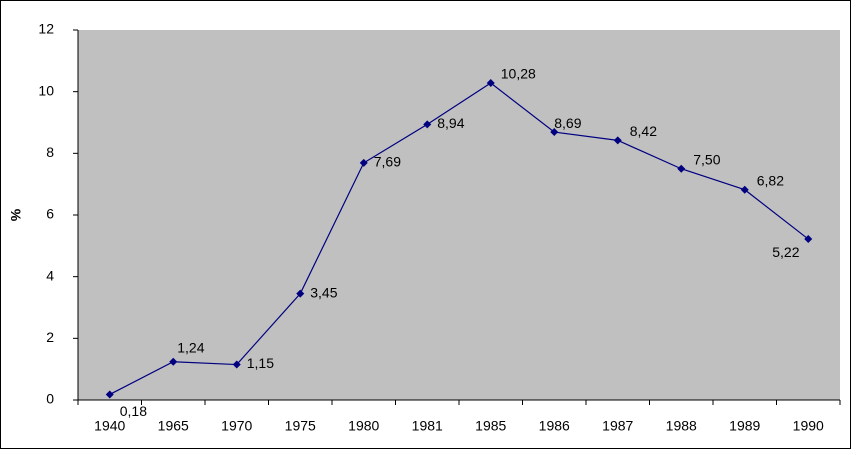  What do you see at coordinates (46, 29) in the screenshot?
I see `y-tick-label: 12` at bounding box center [46, 29].